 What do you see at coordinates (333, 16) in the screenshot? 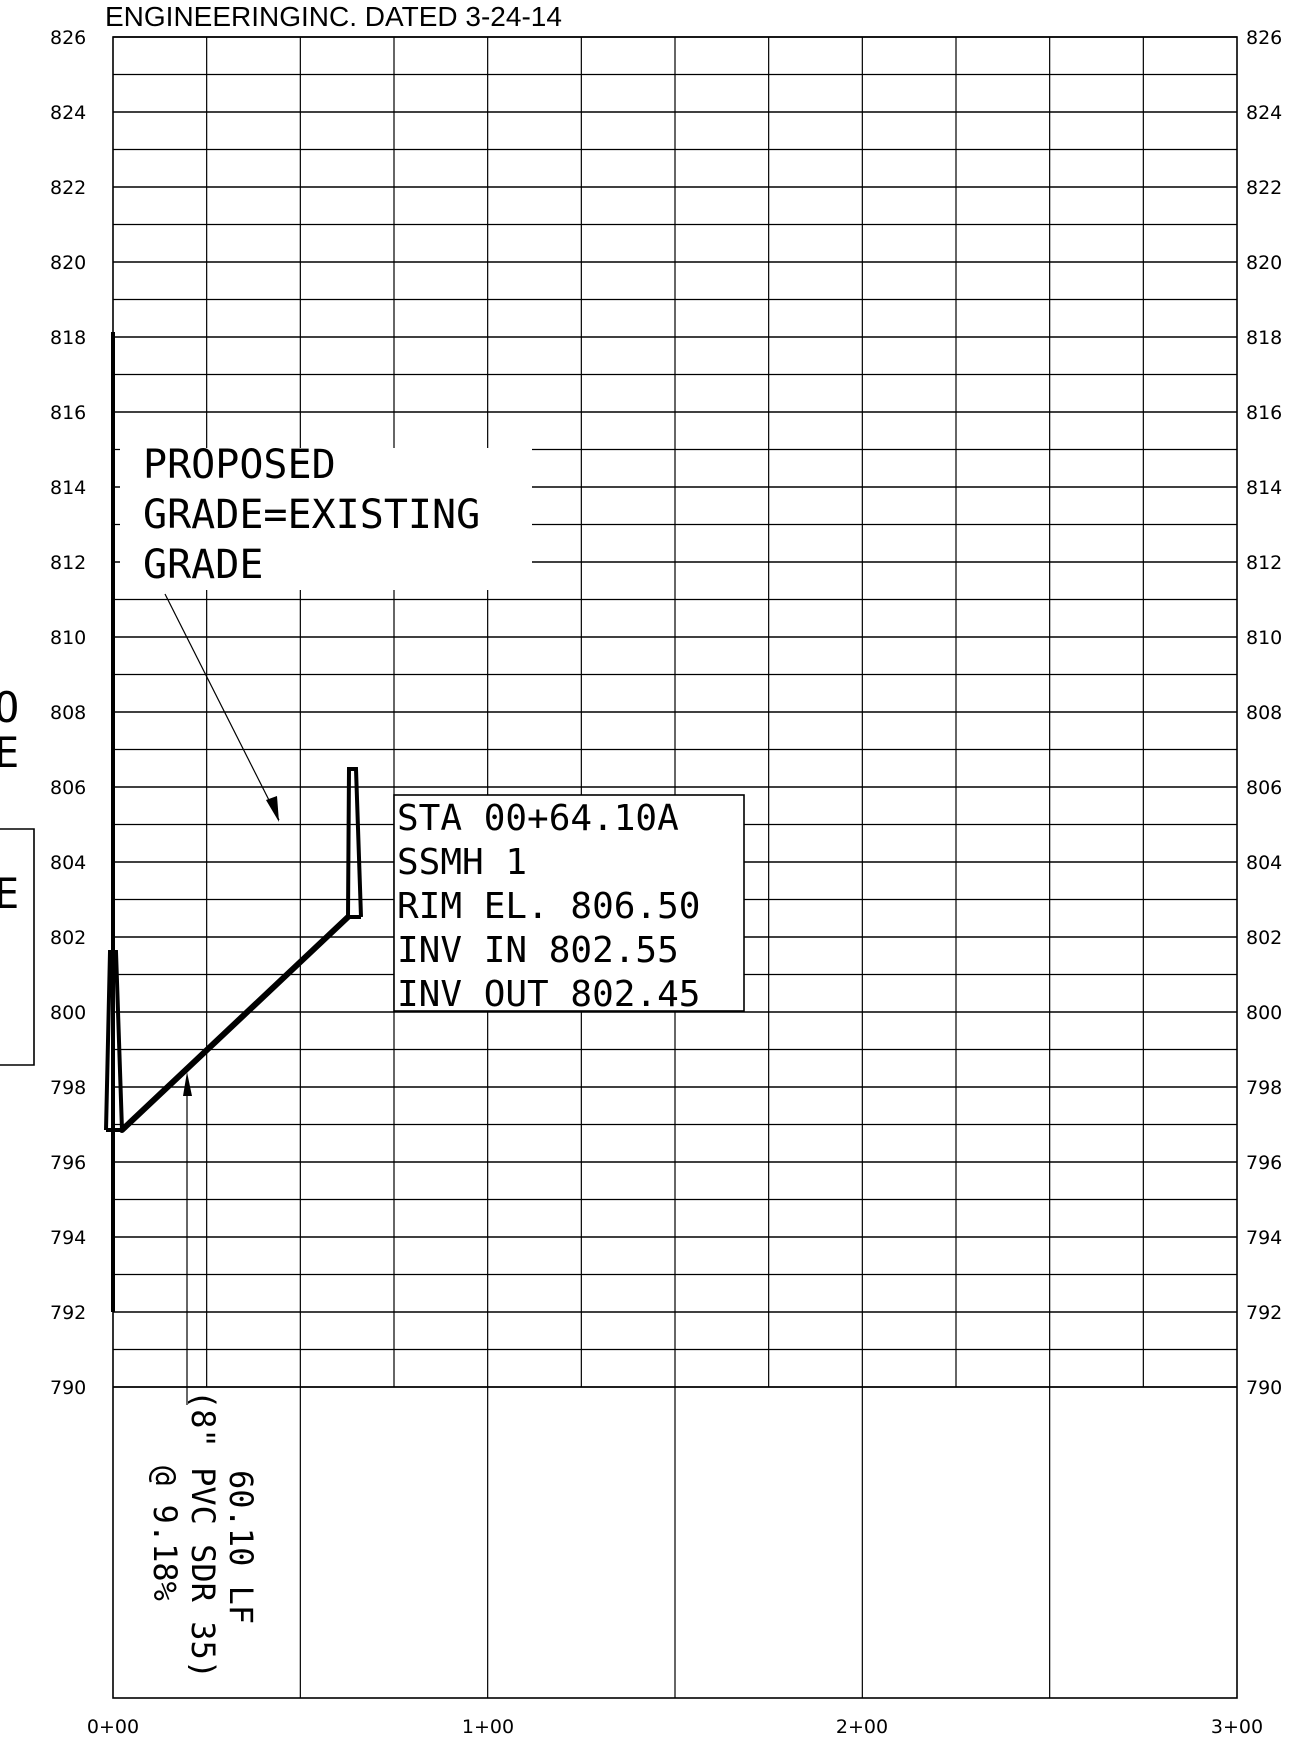
I see `header-note: ENGINEERINGINC. DATED 3-24-14` at bounding box center [333, 16].